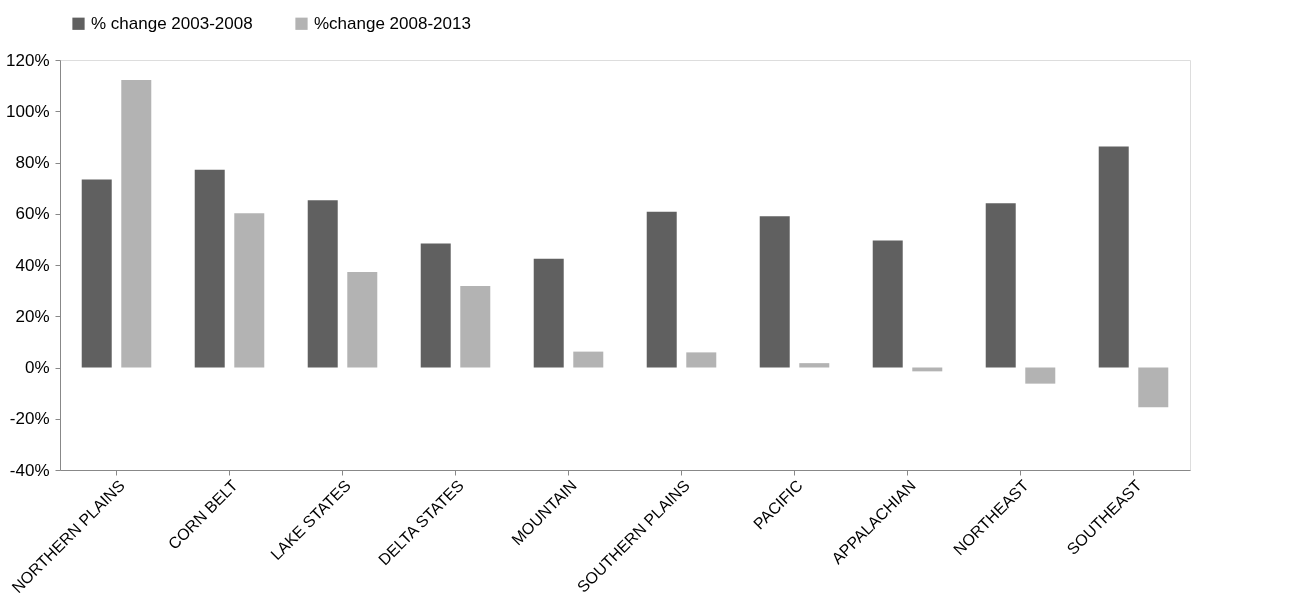  I want to click on y-tick-label: 80%, so click(32, 162).